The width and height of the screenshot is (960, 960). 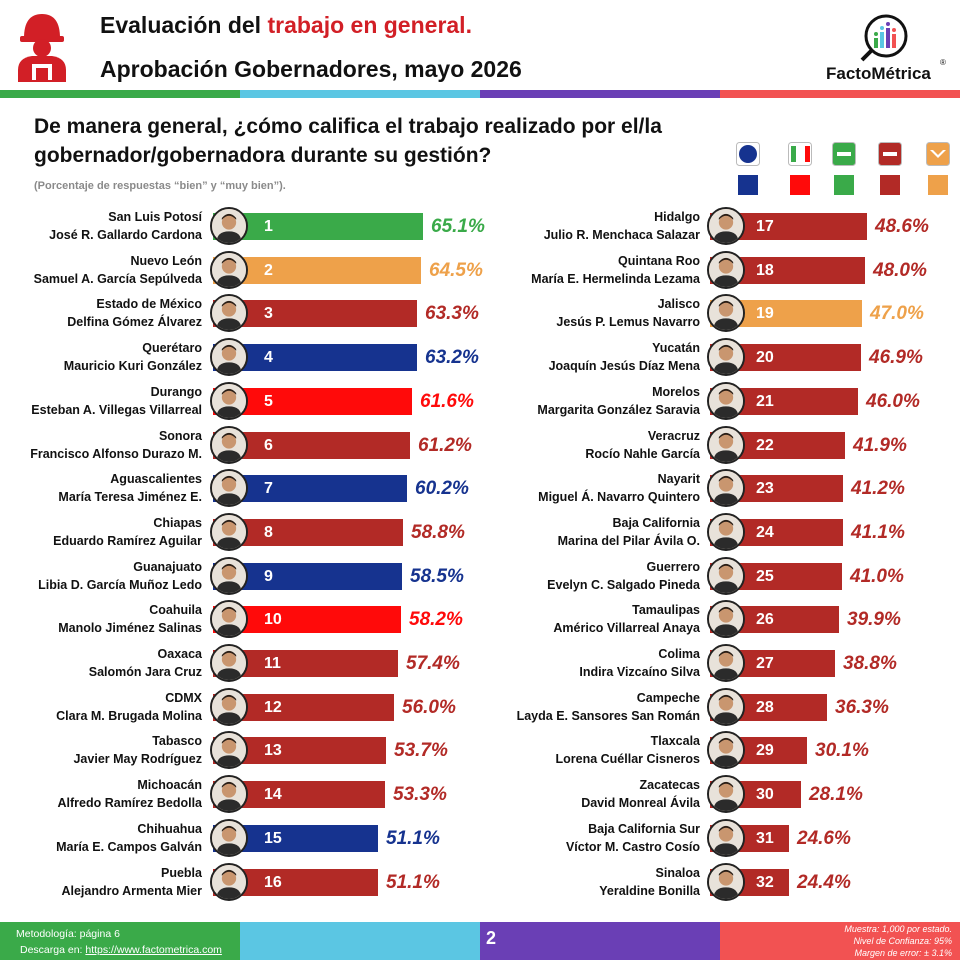 What do you see at coordinates (673, 566) in the screenshot?
I see `state-name: Guerrero` at bounding box center [673, 566].